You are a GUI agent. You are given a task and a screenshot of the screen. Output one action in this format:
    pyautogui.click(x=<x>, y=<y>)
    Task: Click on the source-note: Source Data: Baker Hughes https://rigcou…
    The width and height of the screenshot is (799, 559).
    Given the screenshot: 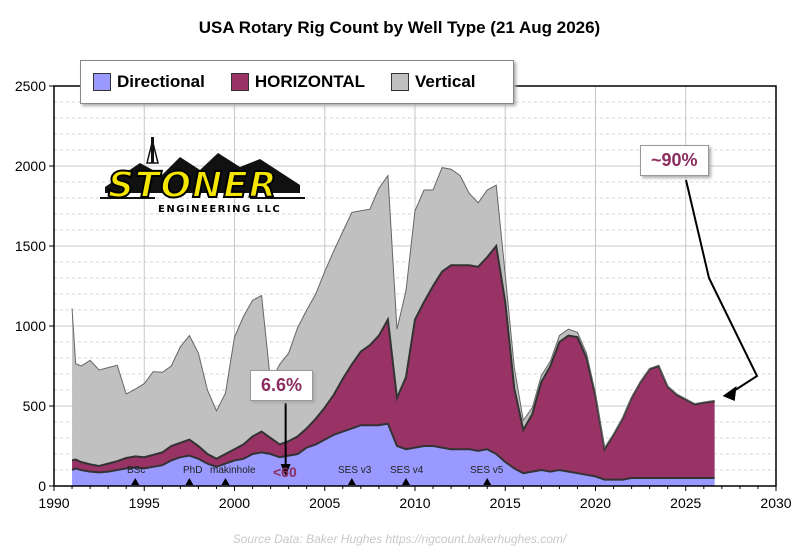 What is the action you would take?
    pyautogui.click(x=399, y=539)
    